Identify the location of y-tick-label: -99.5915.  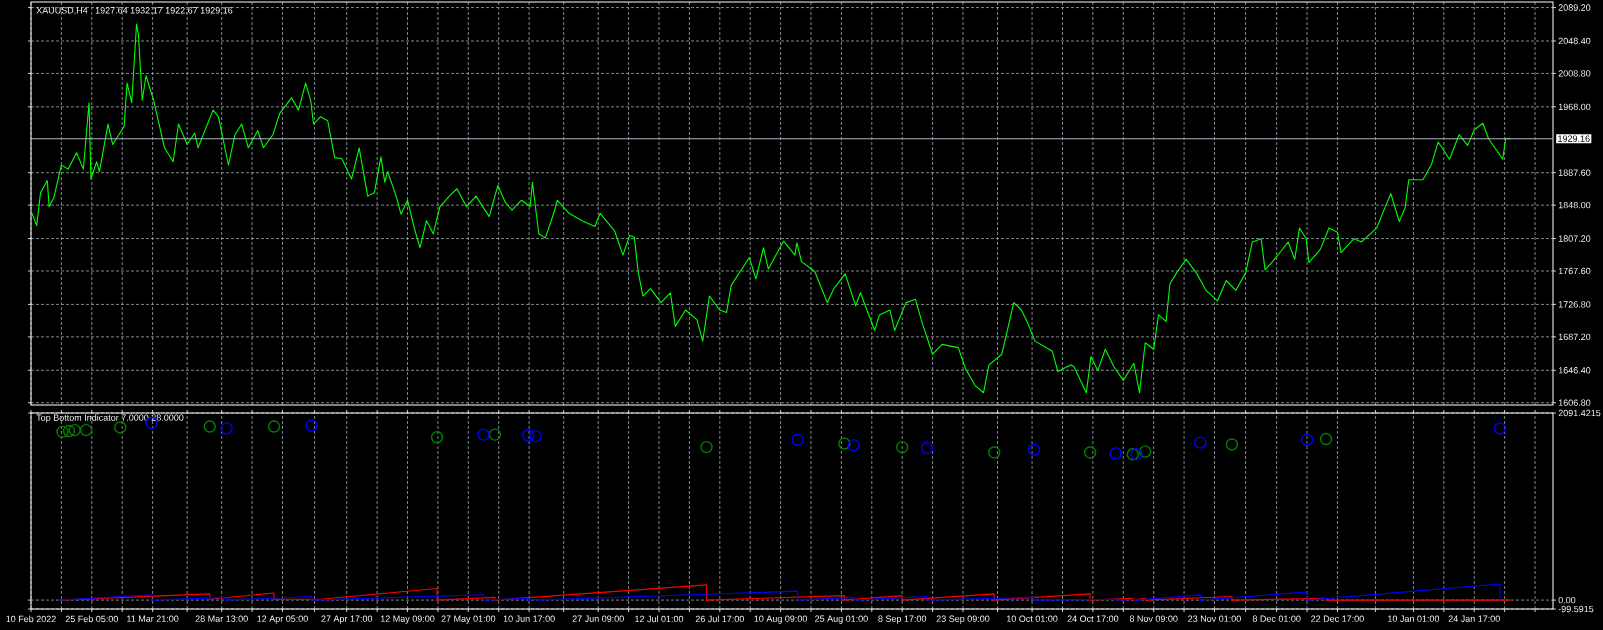
(1576, 609).